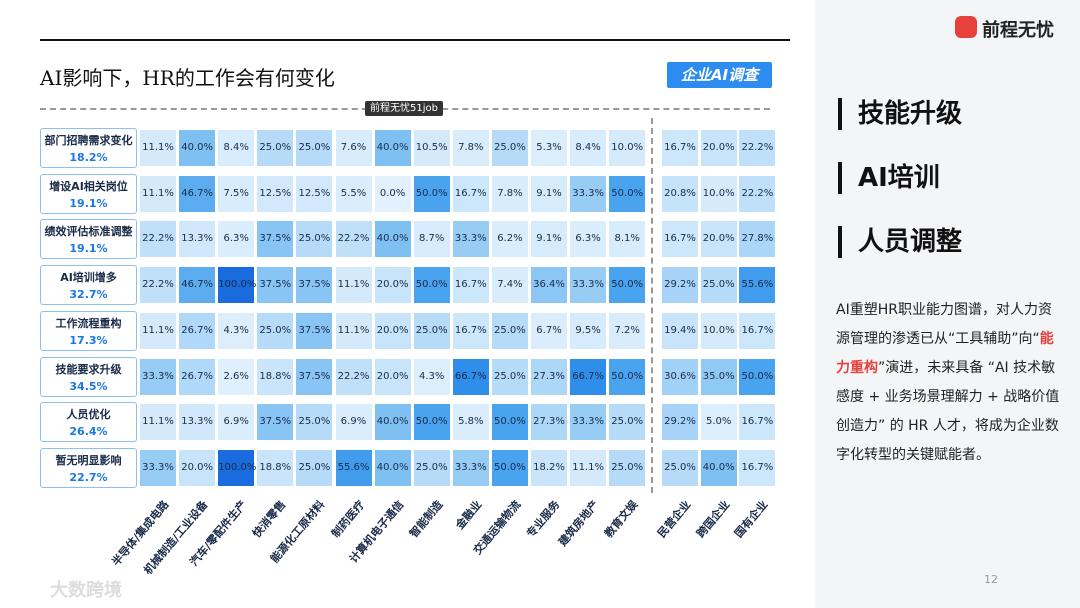 This screenshot has height=608, width=1080. I want to click on row-name: 增设AI相关岗位, so click(88, 186).